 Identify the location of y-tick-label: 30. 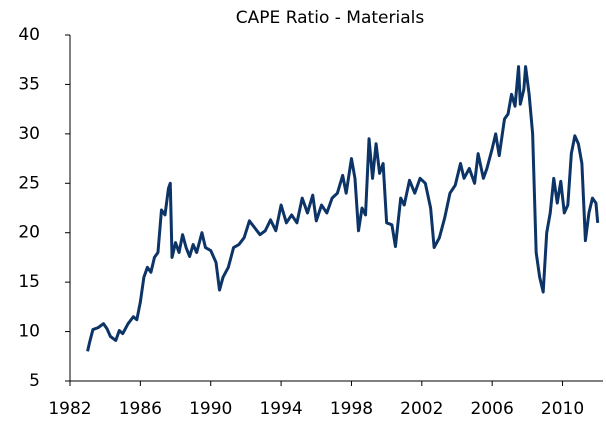
(29, 134).